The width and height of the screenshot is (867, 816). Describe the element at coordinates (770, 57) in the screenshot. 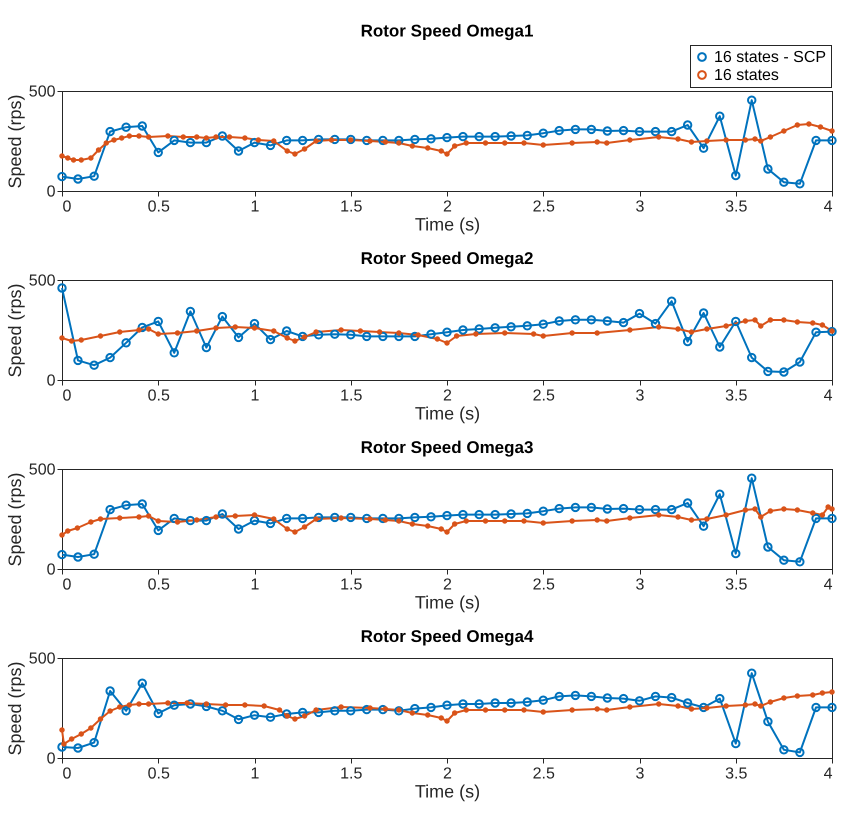

I see `legend-label: 16 states - SCP` at that location.